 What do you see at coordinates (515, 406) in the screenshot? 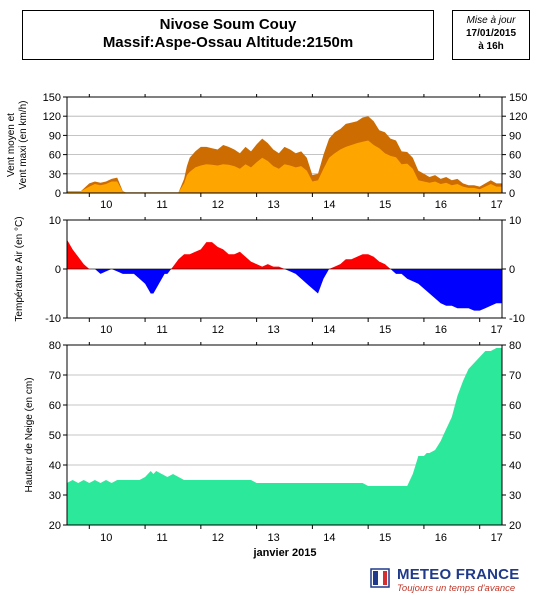
I see `panel3-ytick-label-right-4: 60` at bounding box center [515, 406].